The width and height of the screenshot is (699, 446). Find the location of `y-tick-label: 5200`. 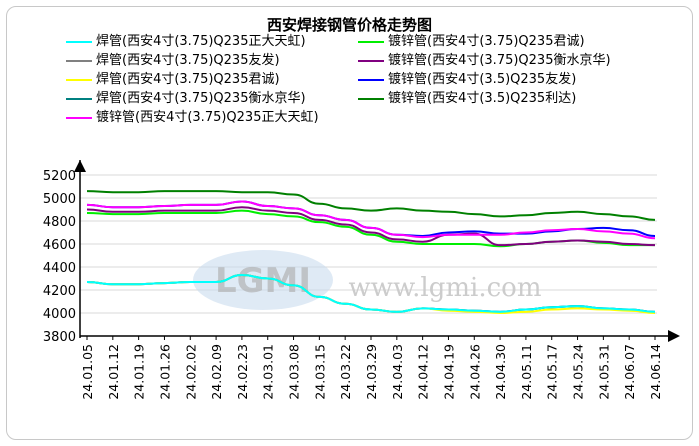

y-tick-label: 5200 is located at coordinates (59, 176).